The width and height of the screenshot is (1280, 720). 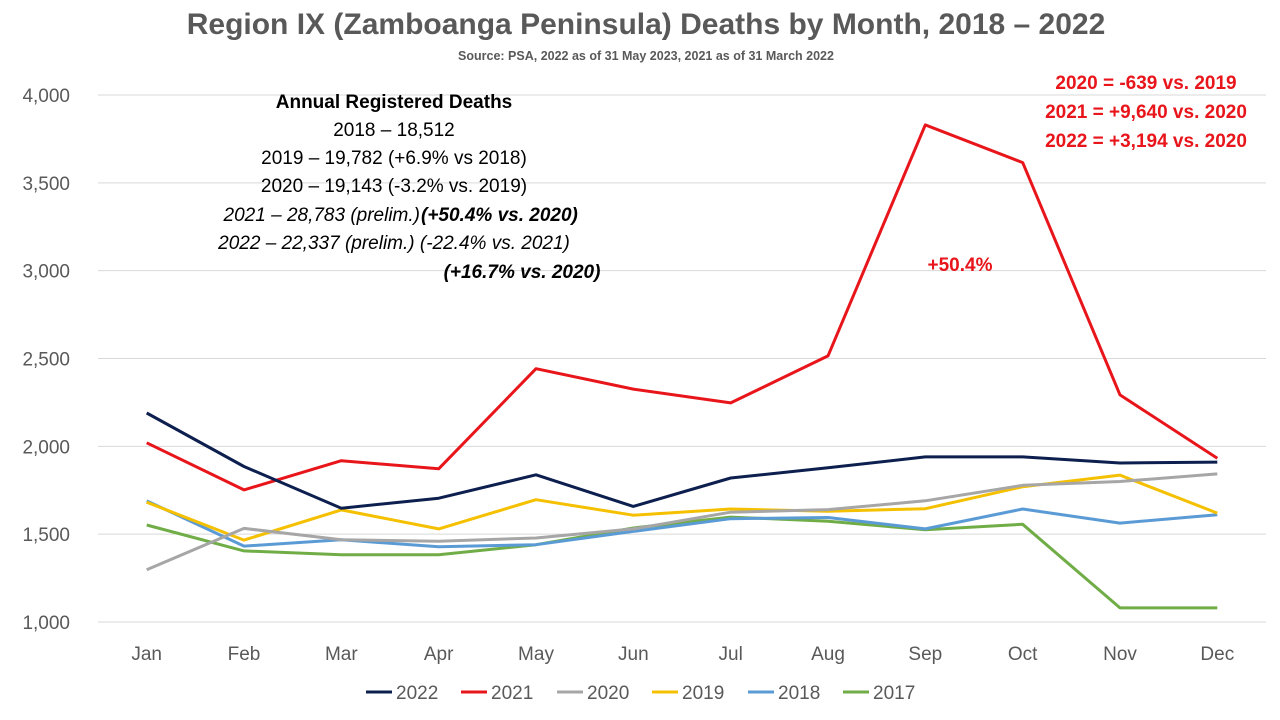 What do you see at coordinates (46, 272) in the screenshot?
I see `y-tick-label: 3,000` at bounding box center [46, 272].